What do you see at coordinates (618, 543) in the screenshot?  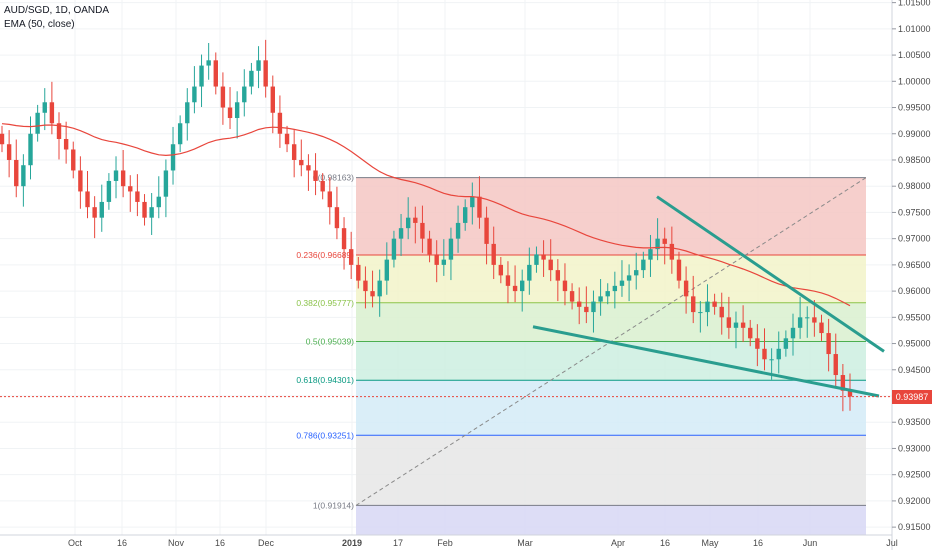 I see `time-tick-label: Apr` at bounding box center [618, 543].